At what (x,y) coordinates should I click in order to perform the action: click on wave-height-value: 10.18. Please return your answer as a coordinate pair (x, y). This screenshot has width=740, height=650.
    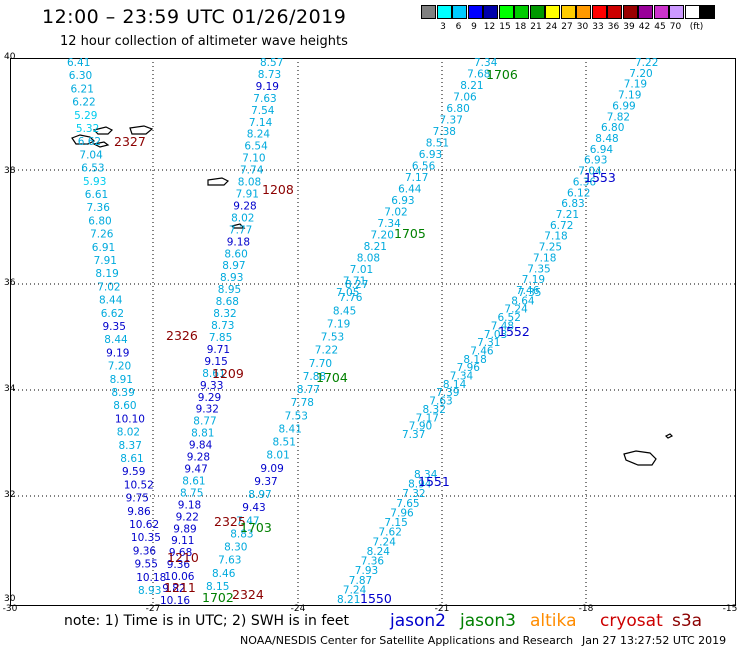
    Looking at the image, I should click on (151, 578).